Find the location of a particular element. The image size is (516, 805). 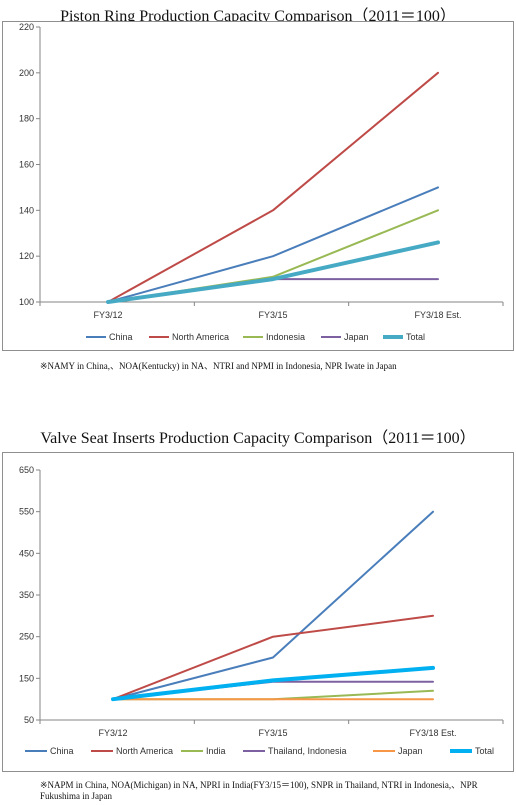

y-tick-label: 50 is located at coordinates (29, 720).